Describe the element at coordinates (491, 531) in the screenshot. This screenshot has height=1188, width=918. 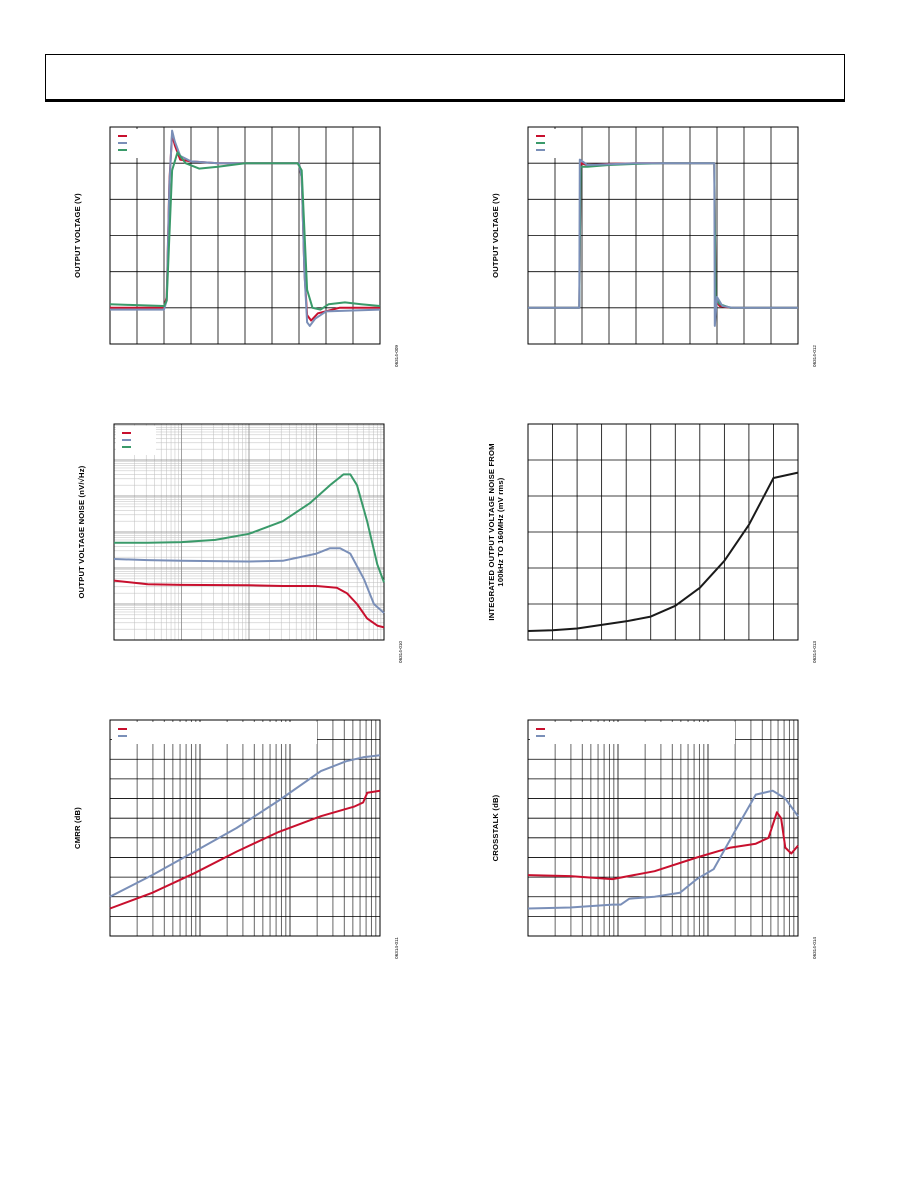
I see `y-axis-label: INTEGRATED OUTPUT VOLTAGE NOISE FROM` at that location.